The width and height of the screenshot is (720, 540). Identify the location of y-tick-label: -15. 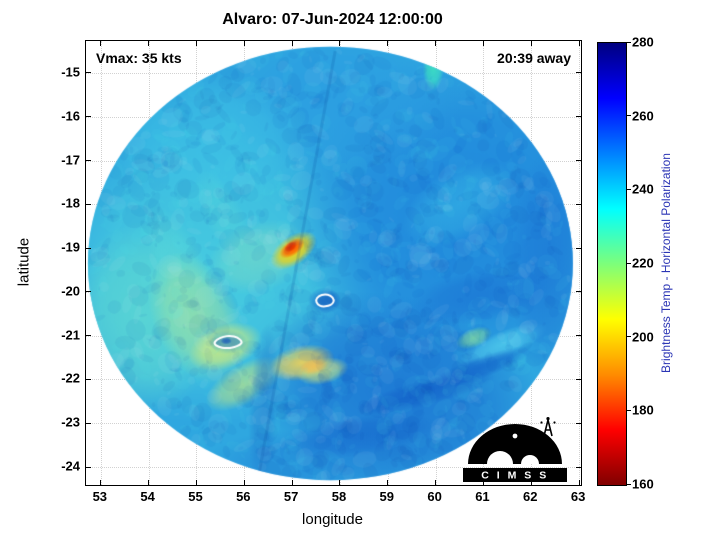
(70, 72).